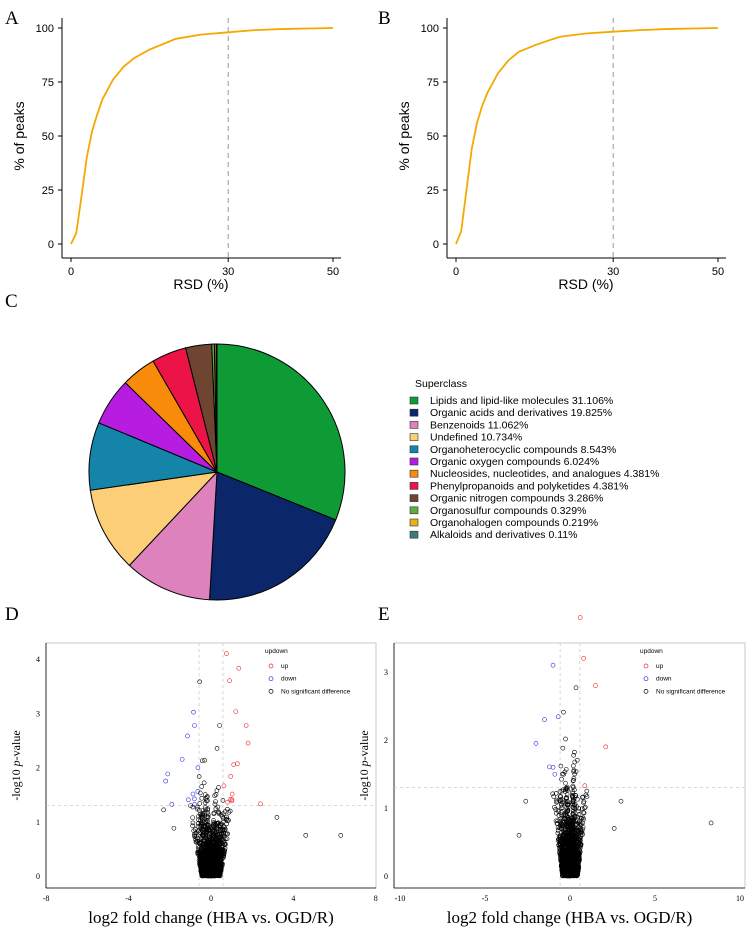 This screenshot has width=753, height=934. I want to click on y-tick-label: 100, so click(45, 29).